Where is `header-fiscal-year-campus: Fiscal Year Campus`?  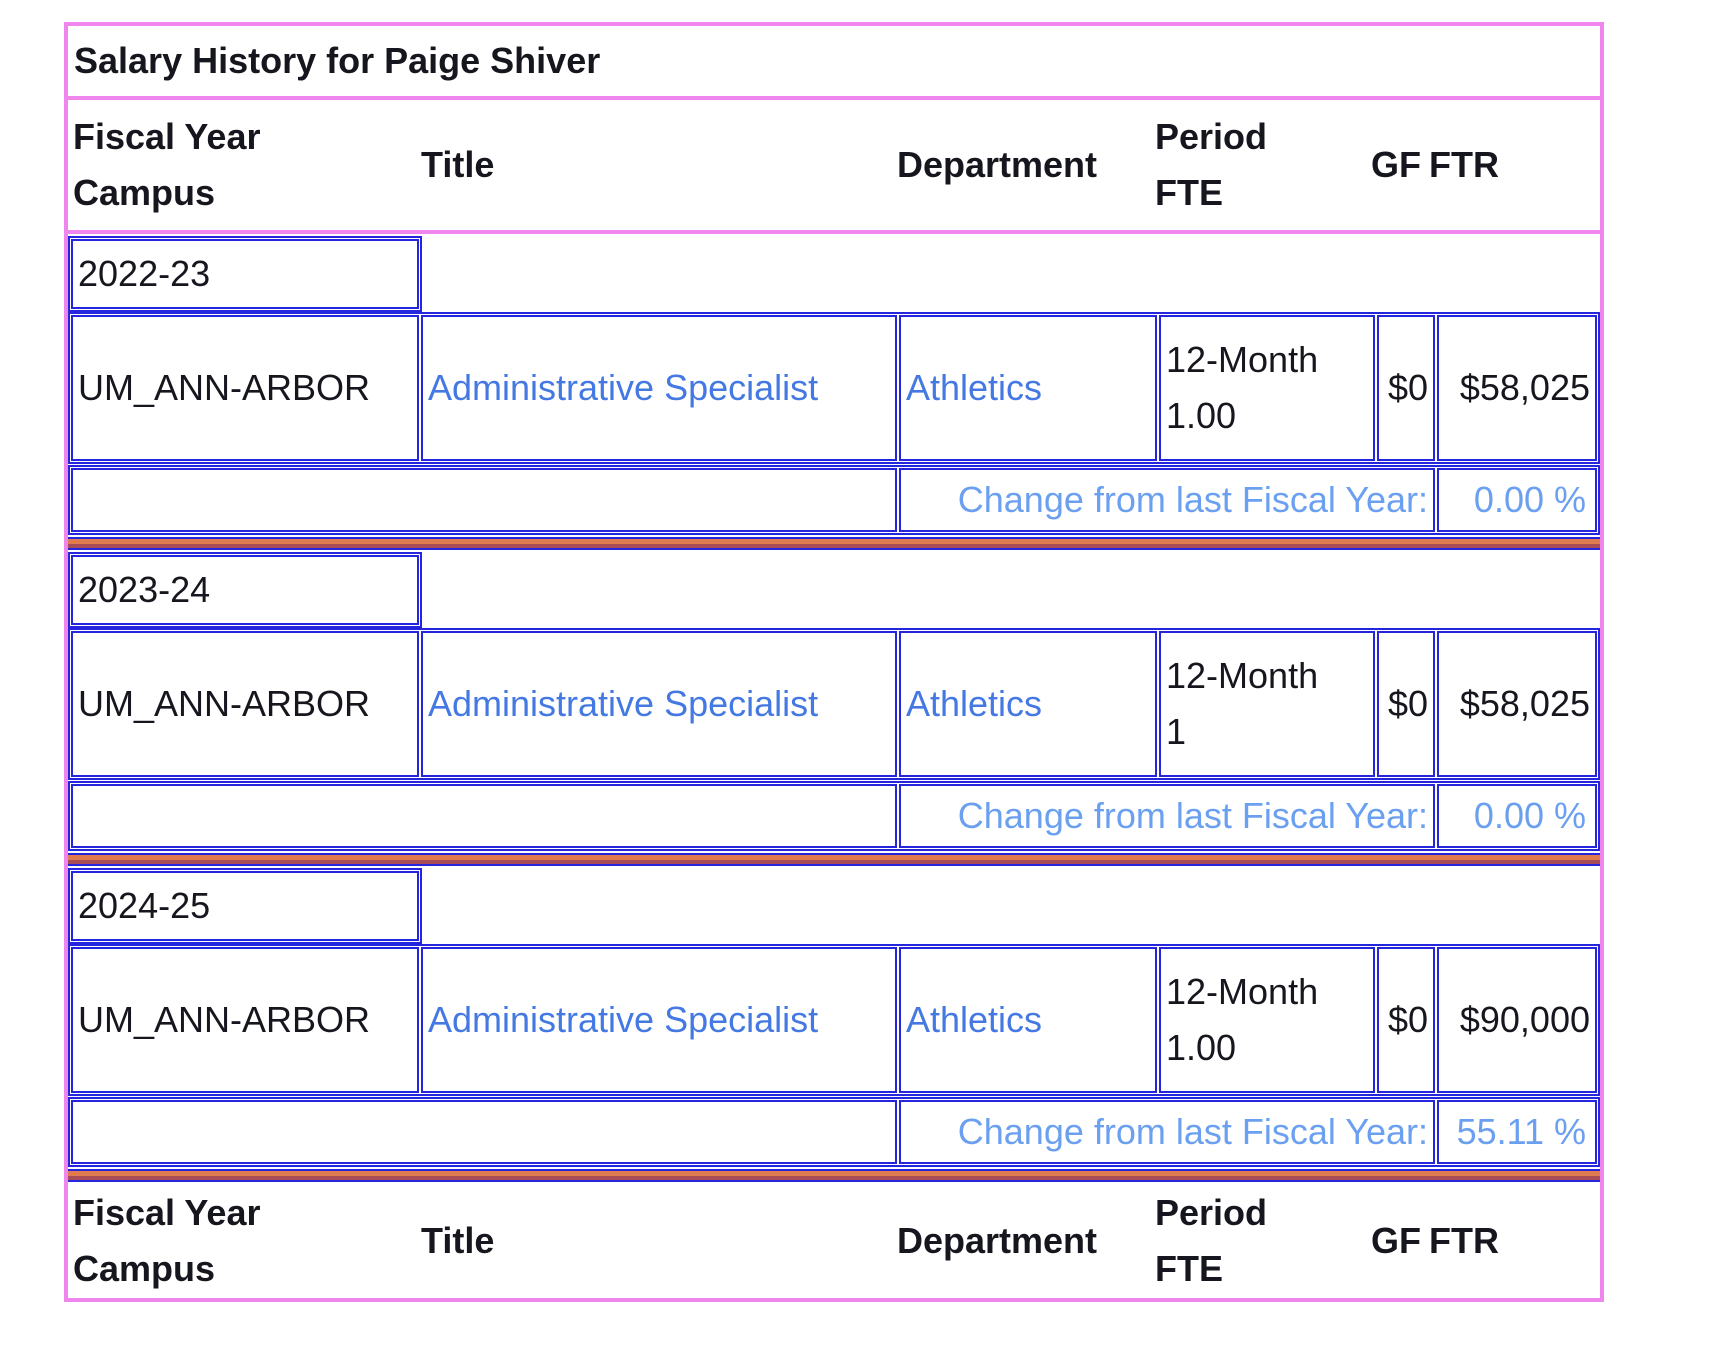
header-fiscal-year-campus: Fiscal Year Campus is located at coordinates (242, 165).